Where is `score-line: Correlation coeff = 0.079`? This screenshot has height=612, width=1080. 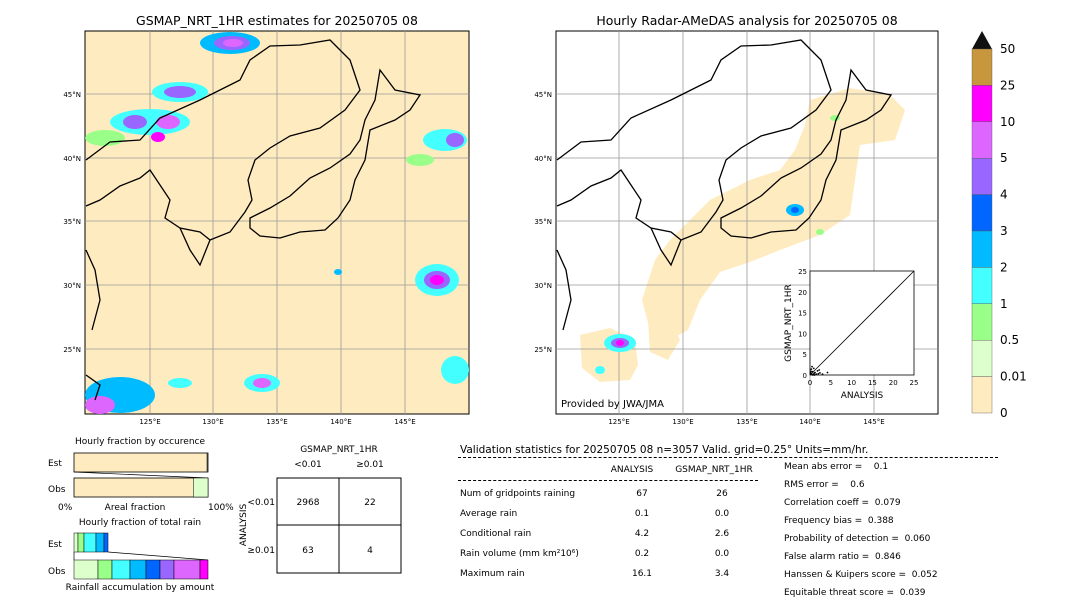 score-line: Correlation coeff = 0.079 is located at coordinates (842, 503).